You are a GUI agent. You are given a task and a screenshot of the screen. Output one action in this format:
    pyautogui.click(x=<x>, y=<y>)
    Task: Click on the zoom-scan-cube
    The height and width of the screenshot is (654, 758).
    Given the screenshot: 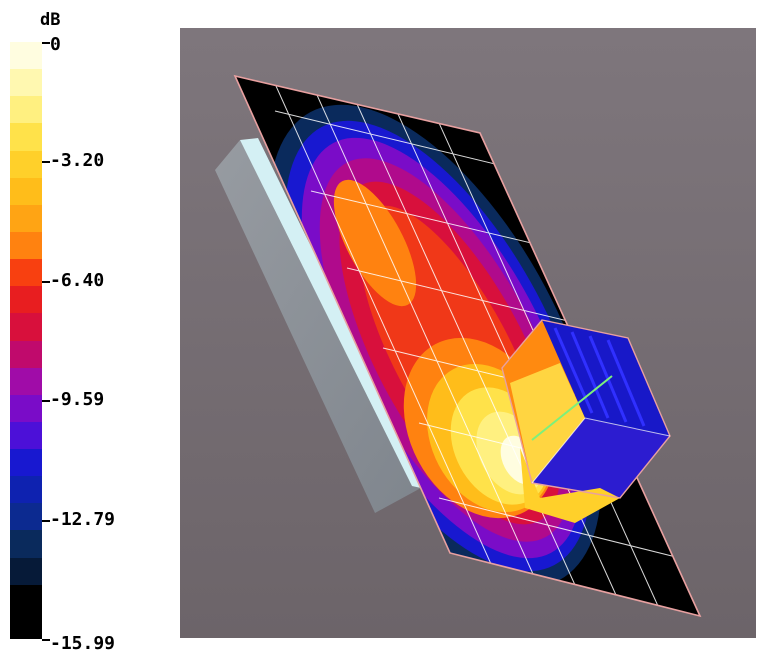 What is the action you would take?
    pyautogui.click(x=586, y=421)
    